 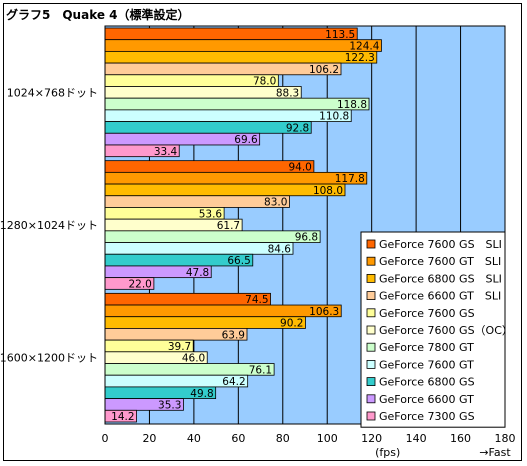 What do you see at coordinates (105, 438) in the screenshot?
I see `x-tick-label-0: 0` at bounding box center [105, 438].